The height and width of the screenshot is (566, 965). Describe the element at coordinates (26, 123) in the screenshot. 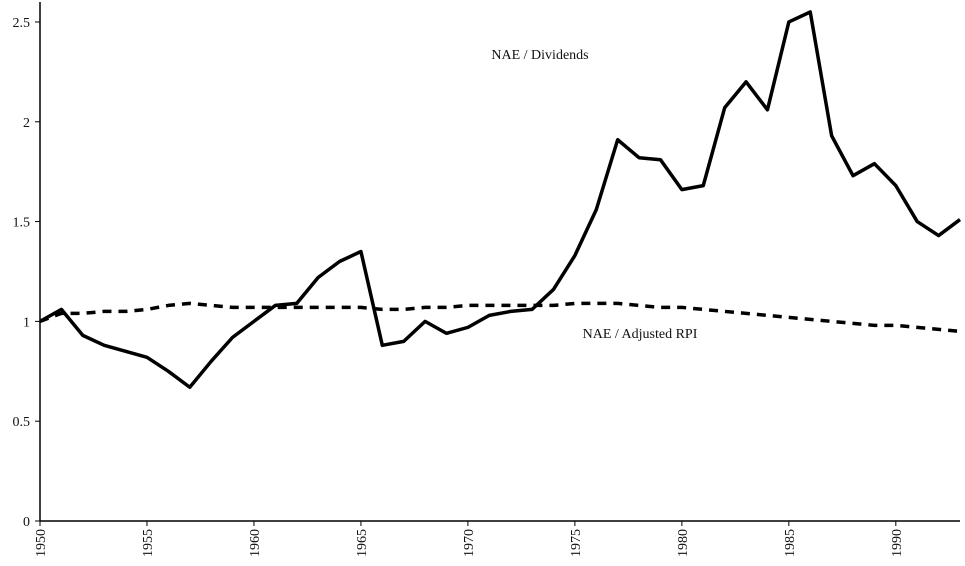

I see `y-tick-label: 2` at that location.